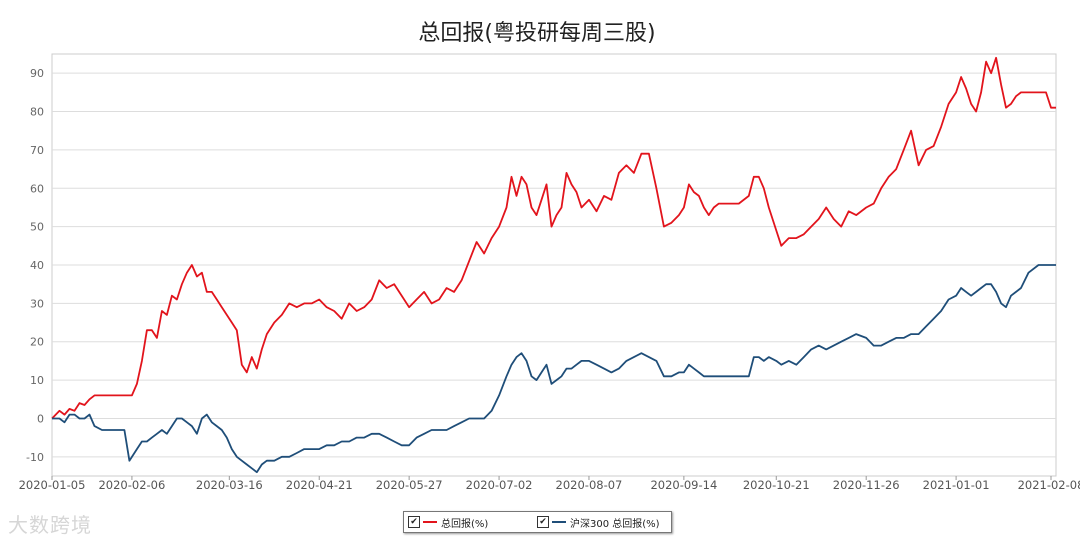  I want to click on legend-swatch-red, so click(430, 522).